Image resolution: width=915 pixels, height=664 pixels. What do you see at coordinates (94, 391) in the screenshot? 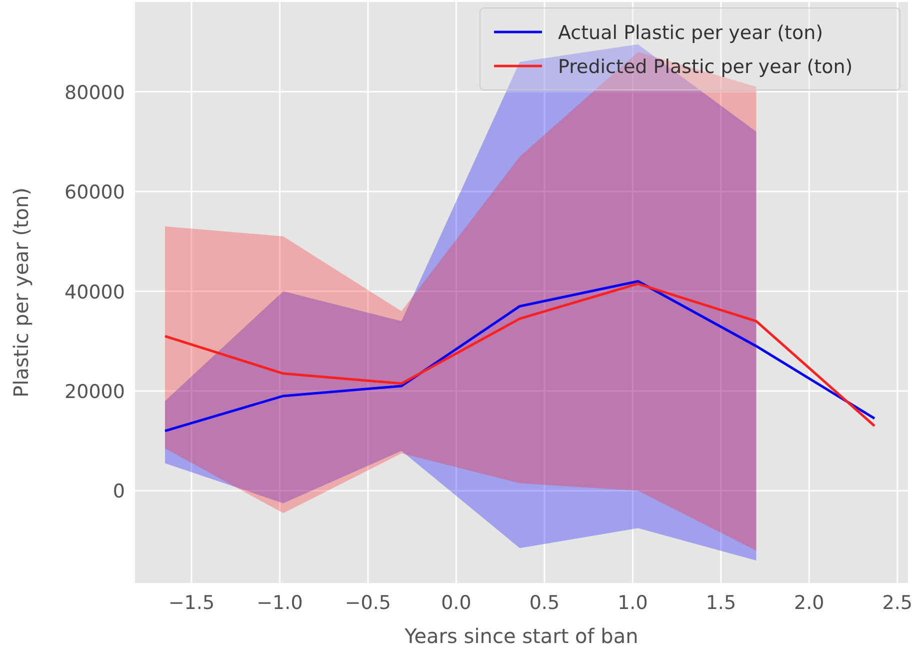
I see `y-tick-label: 20000` at bounding box center [94, 391].